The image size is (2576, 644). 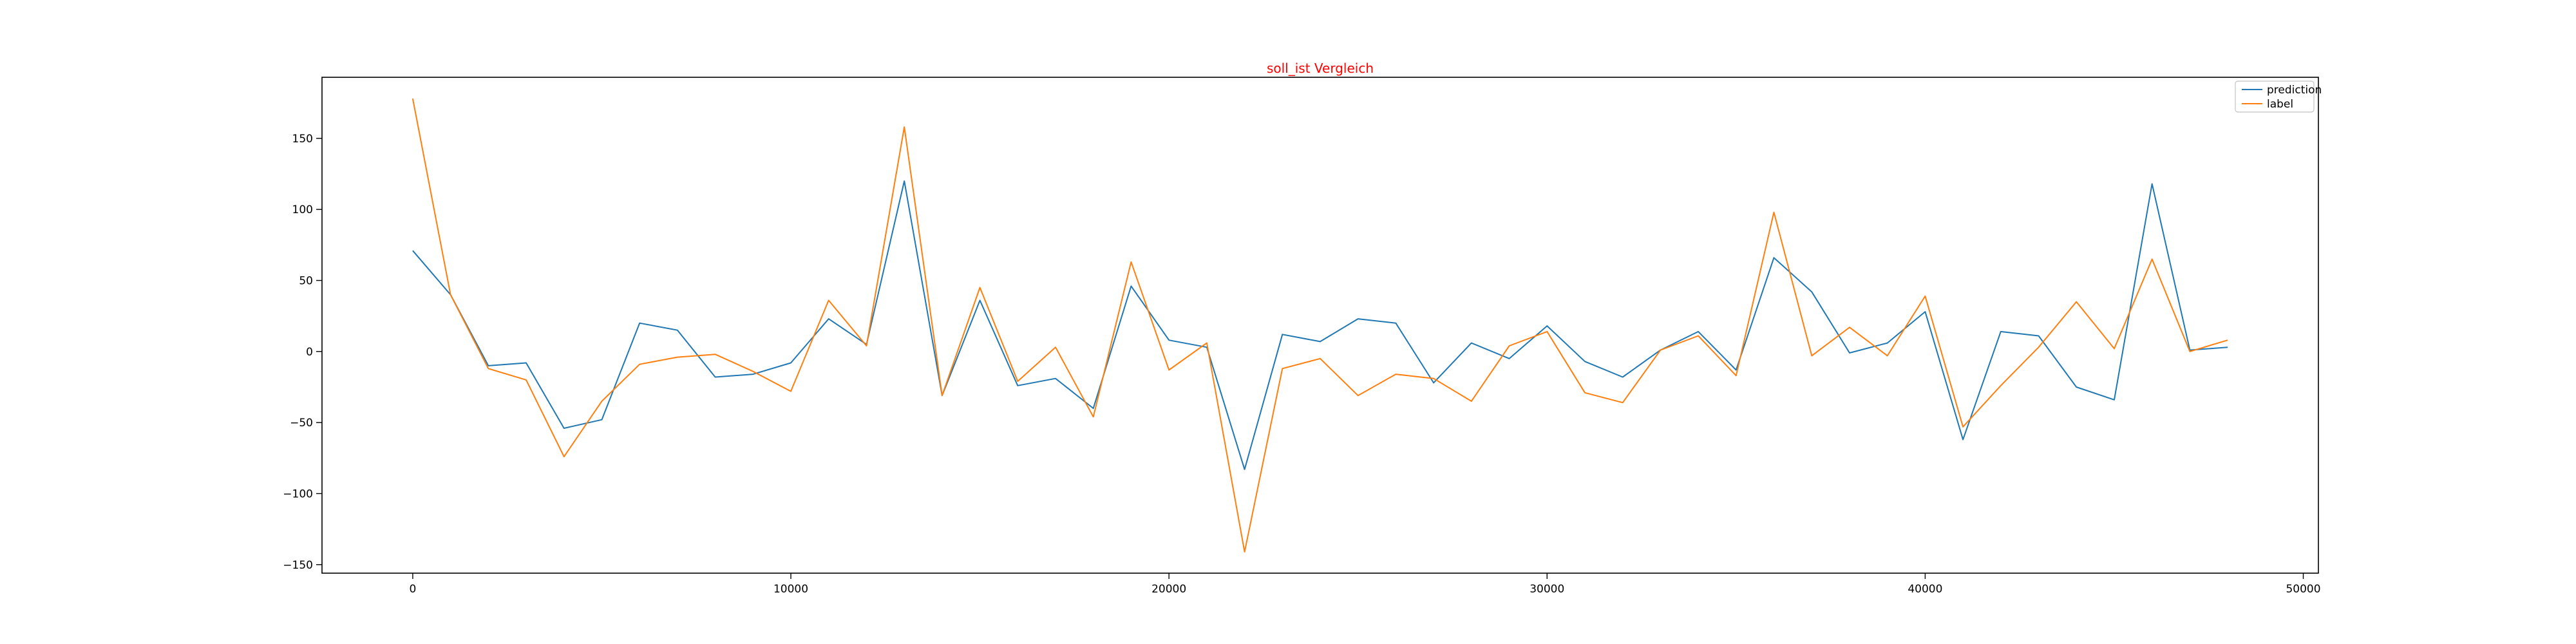 I want to click on y-axis: −150 −100 −50 0 50 100 150, so click(x=302, y=352).